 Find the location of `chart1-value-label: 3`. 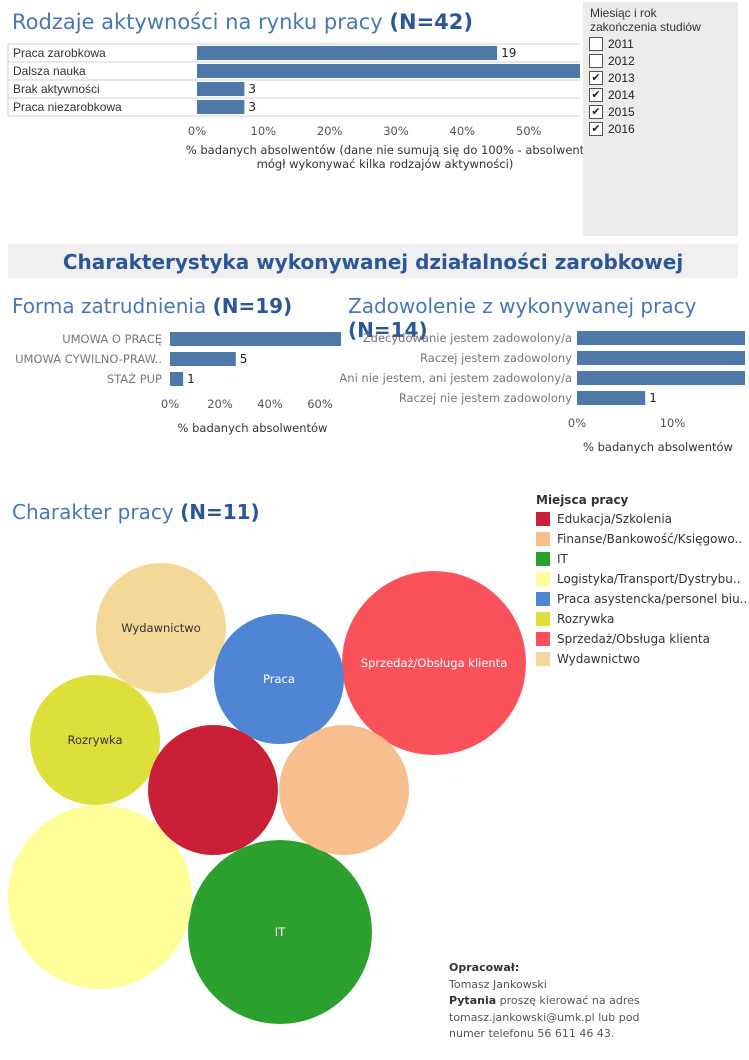

chart1-value-label: 3 is located at coordinates (252, 89).